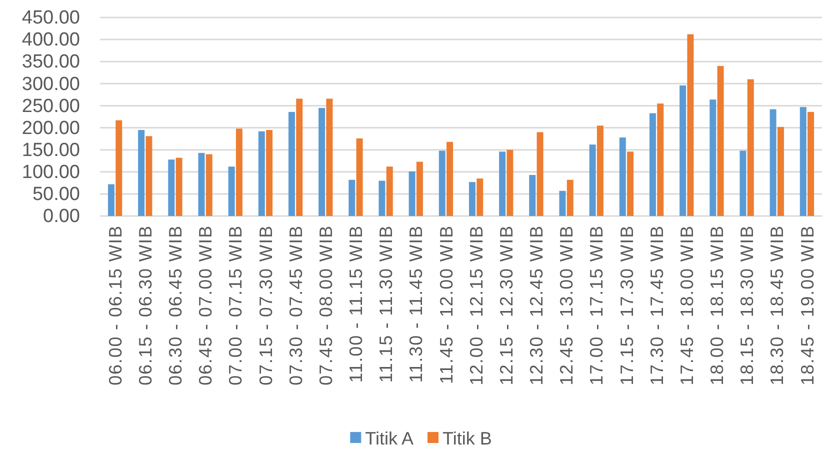  I want to click on x-tick-label: 07.00 - 07.15 WIB, so click(236, 305).